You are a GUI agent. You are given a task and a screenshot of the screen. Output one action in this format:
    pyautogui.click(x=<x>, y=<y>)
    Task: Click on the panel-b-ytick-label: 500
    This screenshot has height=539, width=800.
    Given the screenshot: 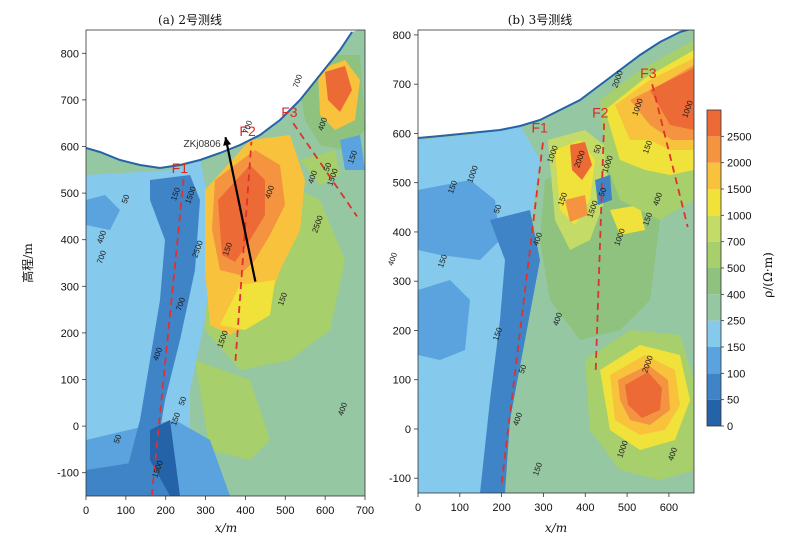 What is the action you would take?
    pyautogui.click(x=402, y=184)
    